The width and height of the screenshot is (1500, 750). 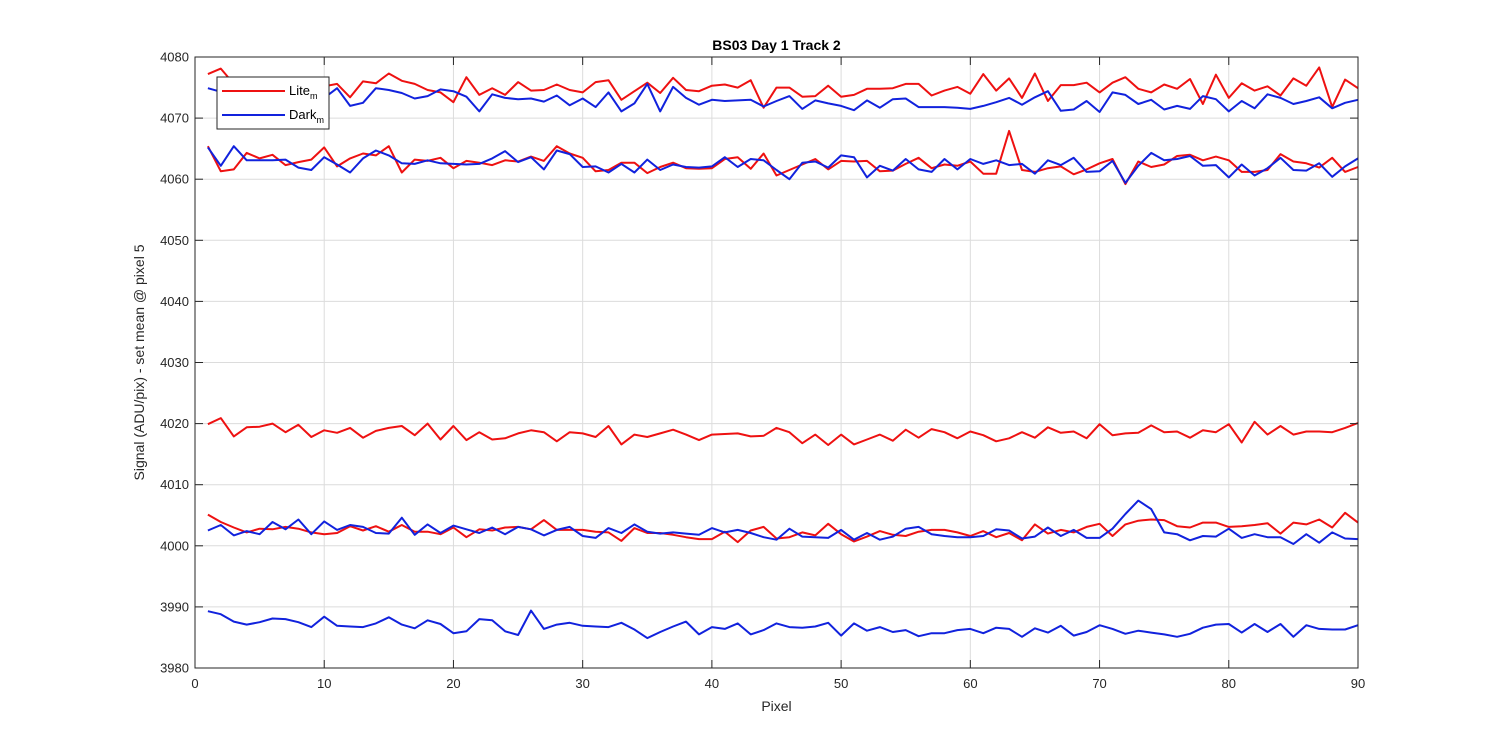 I want to click on legend-label-dark: Darkm, so click(x=306, y=116).